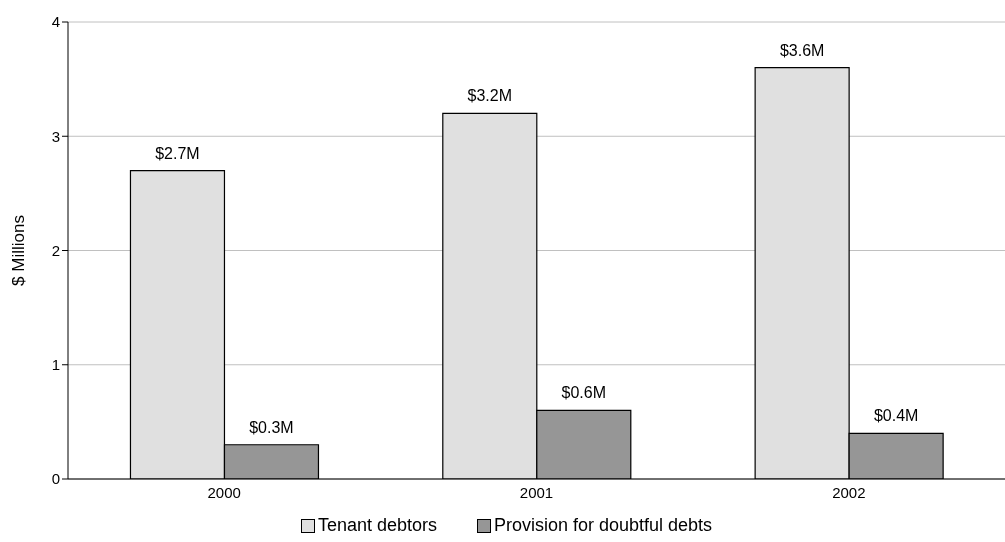  I want to click on y-tick-label: 0, so click(55, 479).